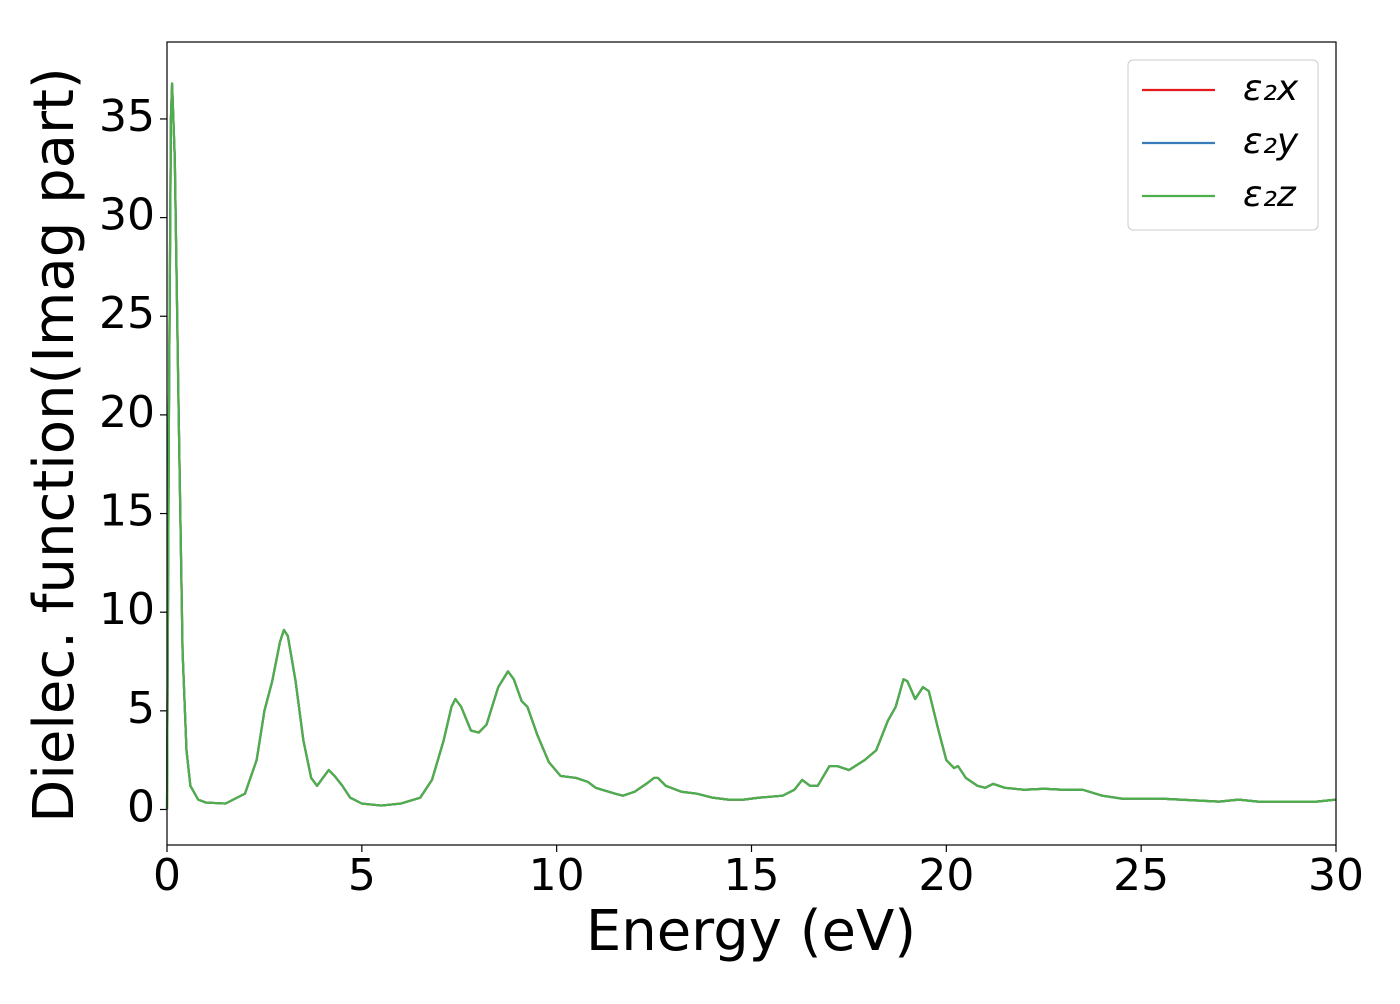  I want to click on y-tick-label: 5, so click(141, 708).